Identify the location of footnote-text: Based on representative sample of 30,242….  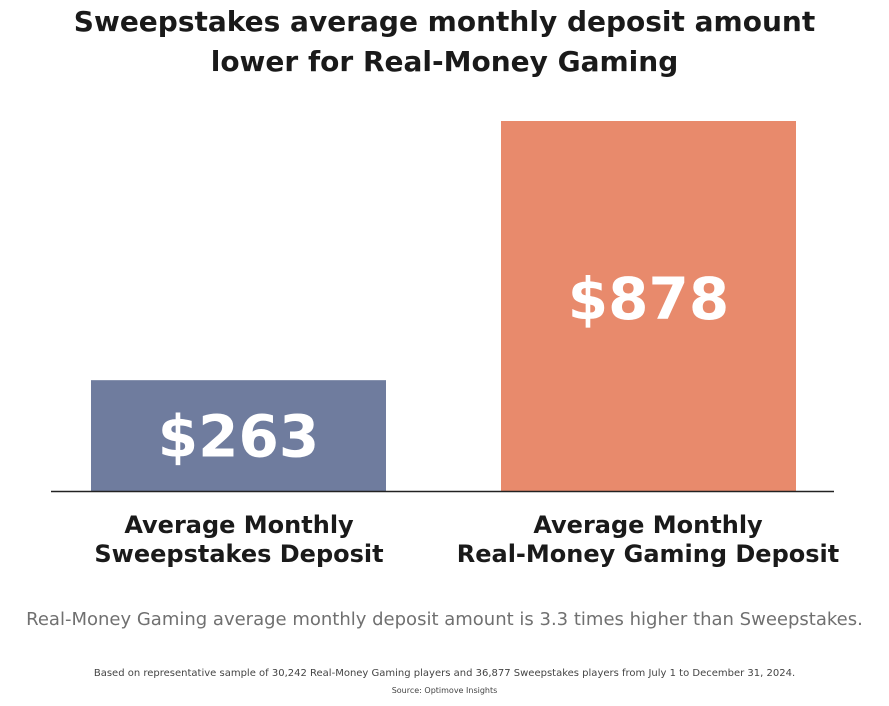
(444, 673).